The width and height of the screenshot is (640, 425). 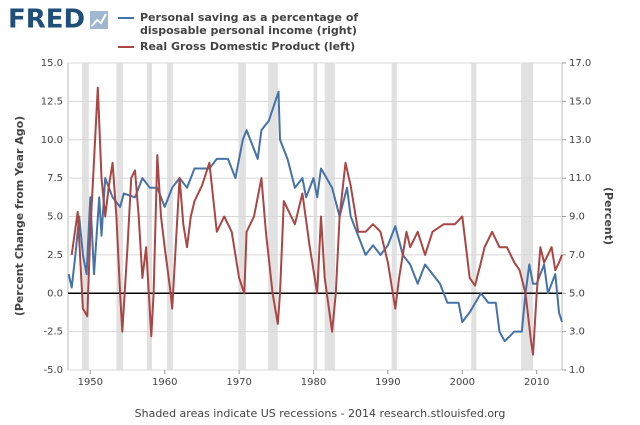 I want to click on logo-icon-line, so click(x=99, y=20).